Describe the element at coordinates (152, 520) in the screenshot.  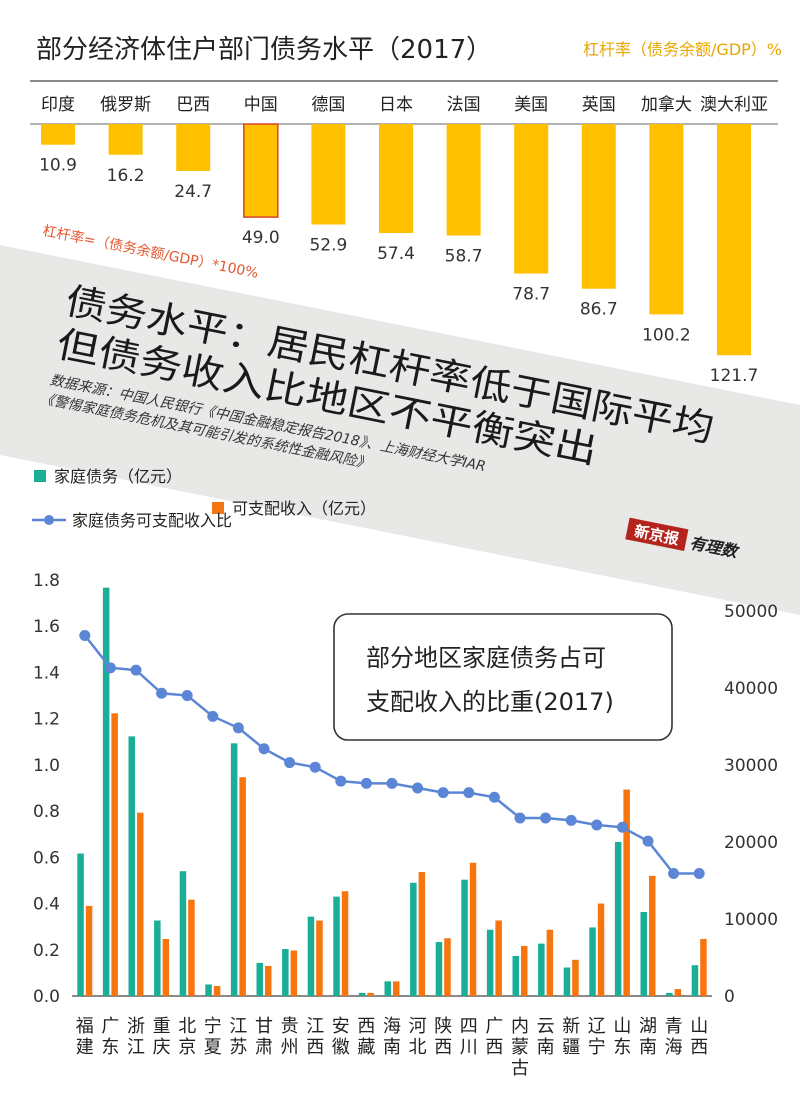
I see `legend-label-ratio: 家庭债务可支配收入比` at that location.